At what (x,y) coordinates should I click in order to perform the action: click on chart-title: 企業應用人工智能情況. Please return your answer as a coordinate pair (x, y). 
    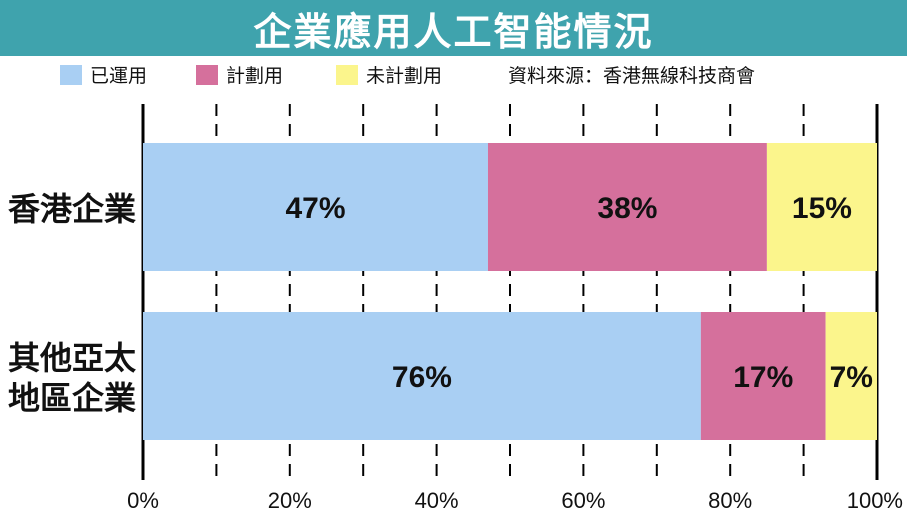
    Looking at the image, I should click on (453, 31).